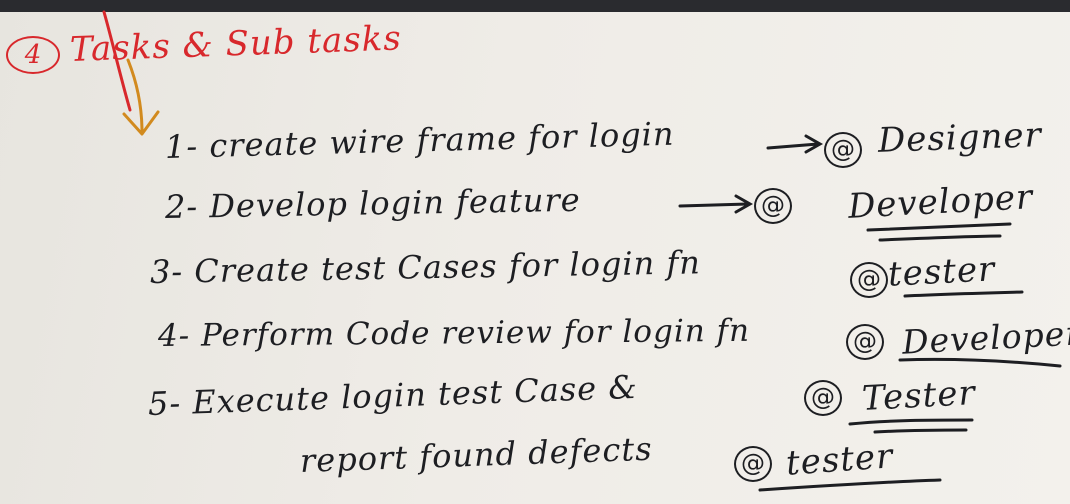 The width and height of the screenshot is (1070, 504). I want to click on section-number-circle: 4, so click(33, 55).